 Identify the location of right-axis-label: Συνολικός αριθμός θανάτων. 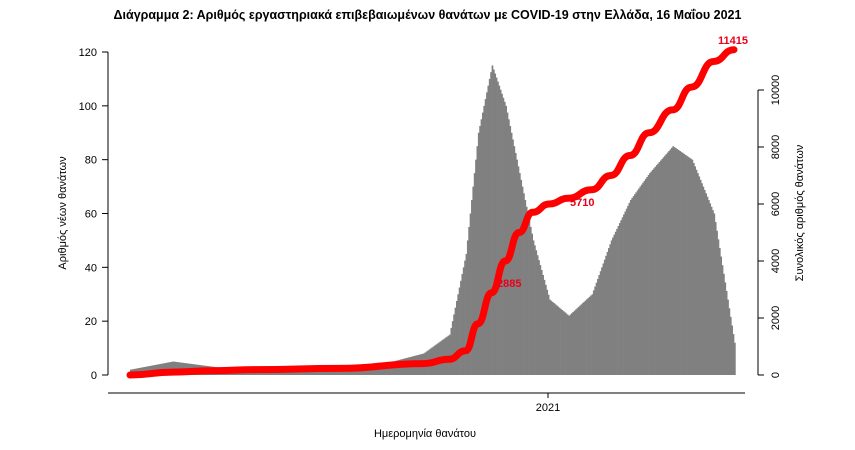
(800, 212).